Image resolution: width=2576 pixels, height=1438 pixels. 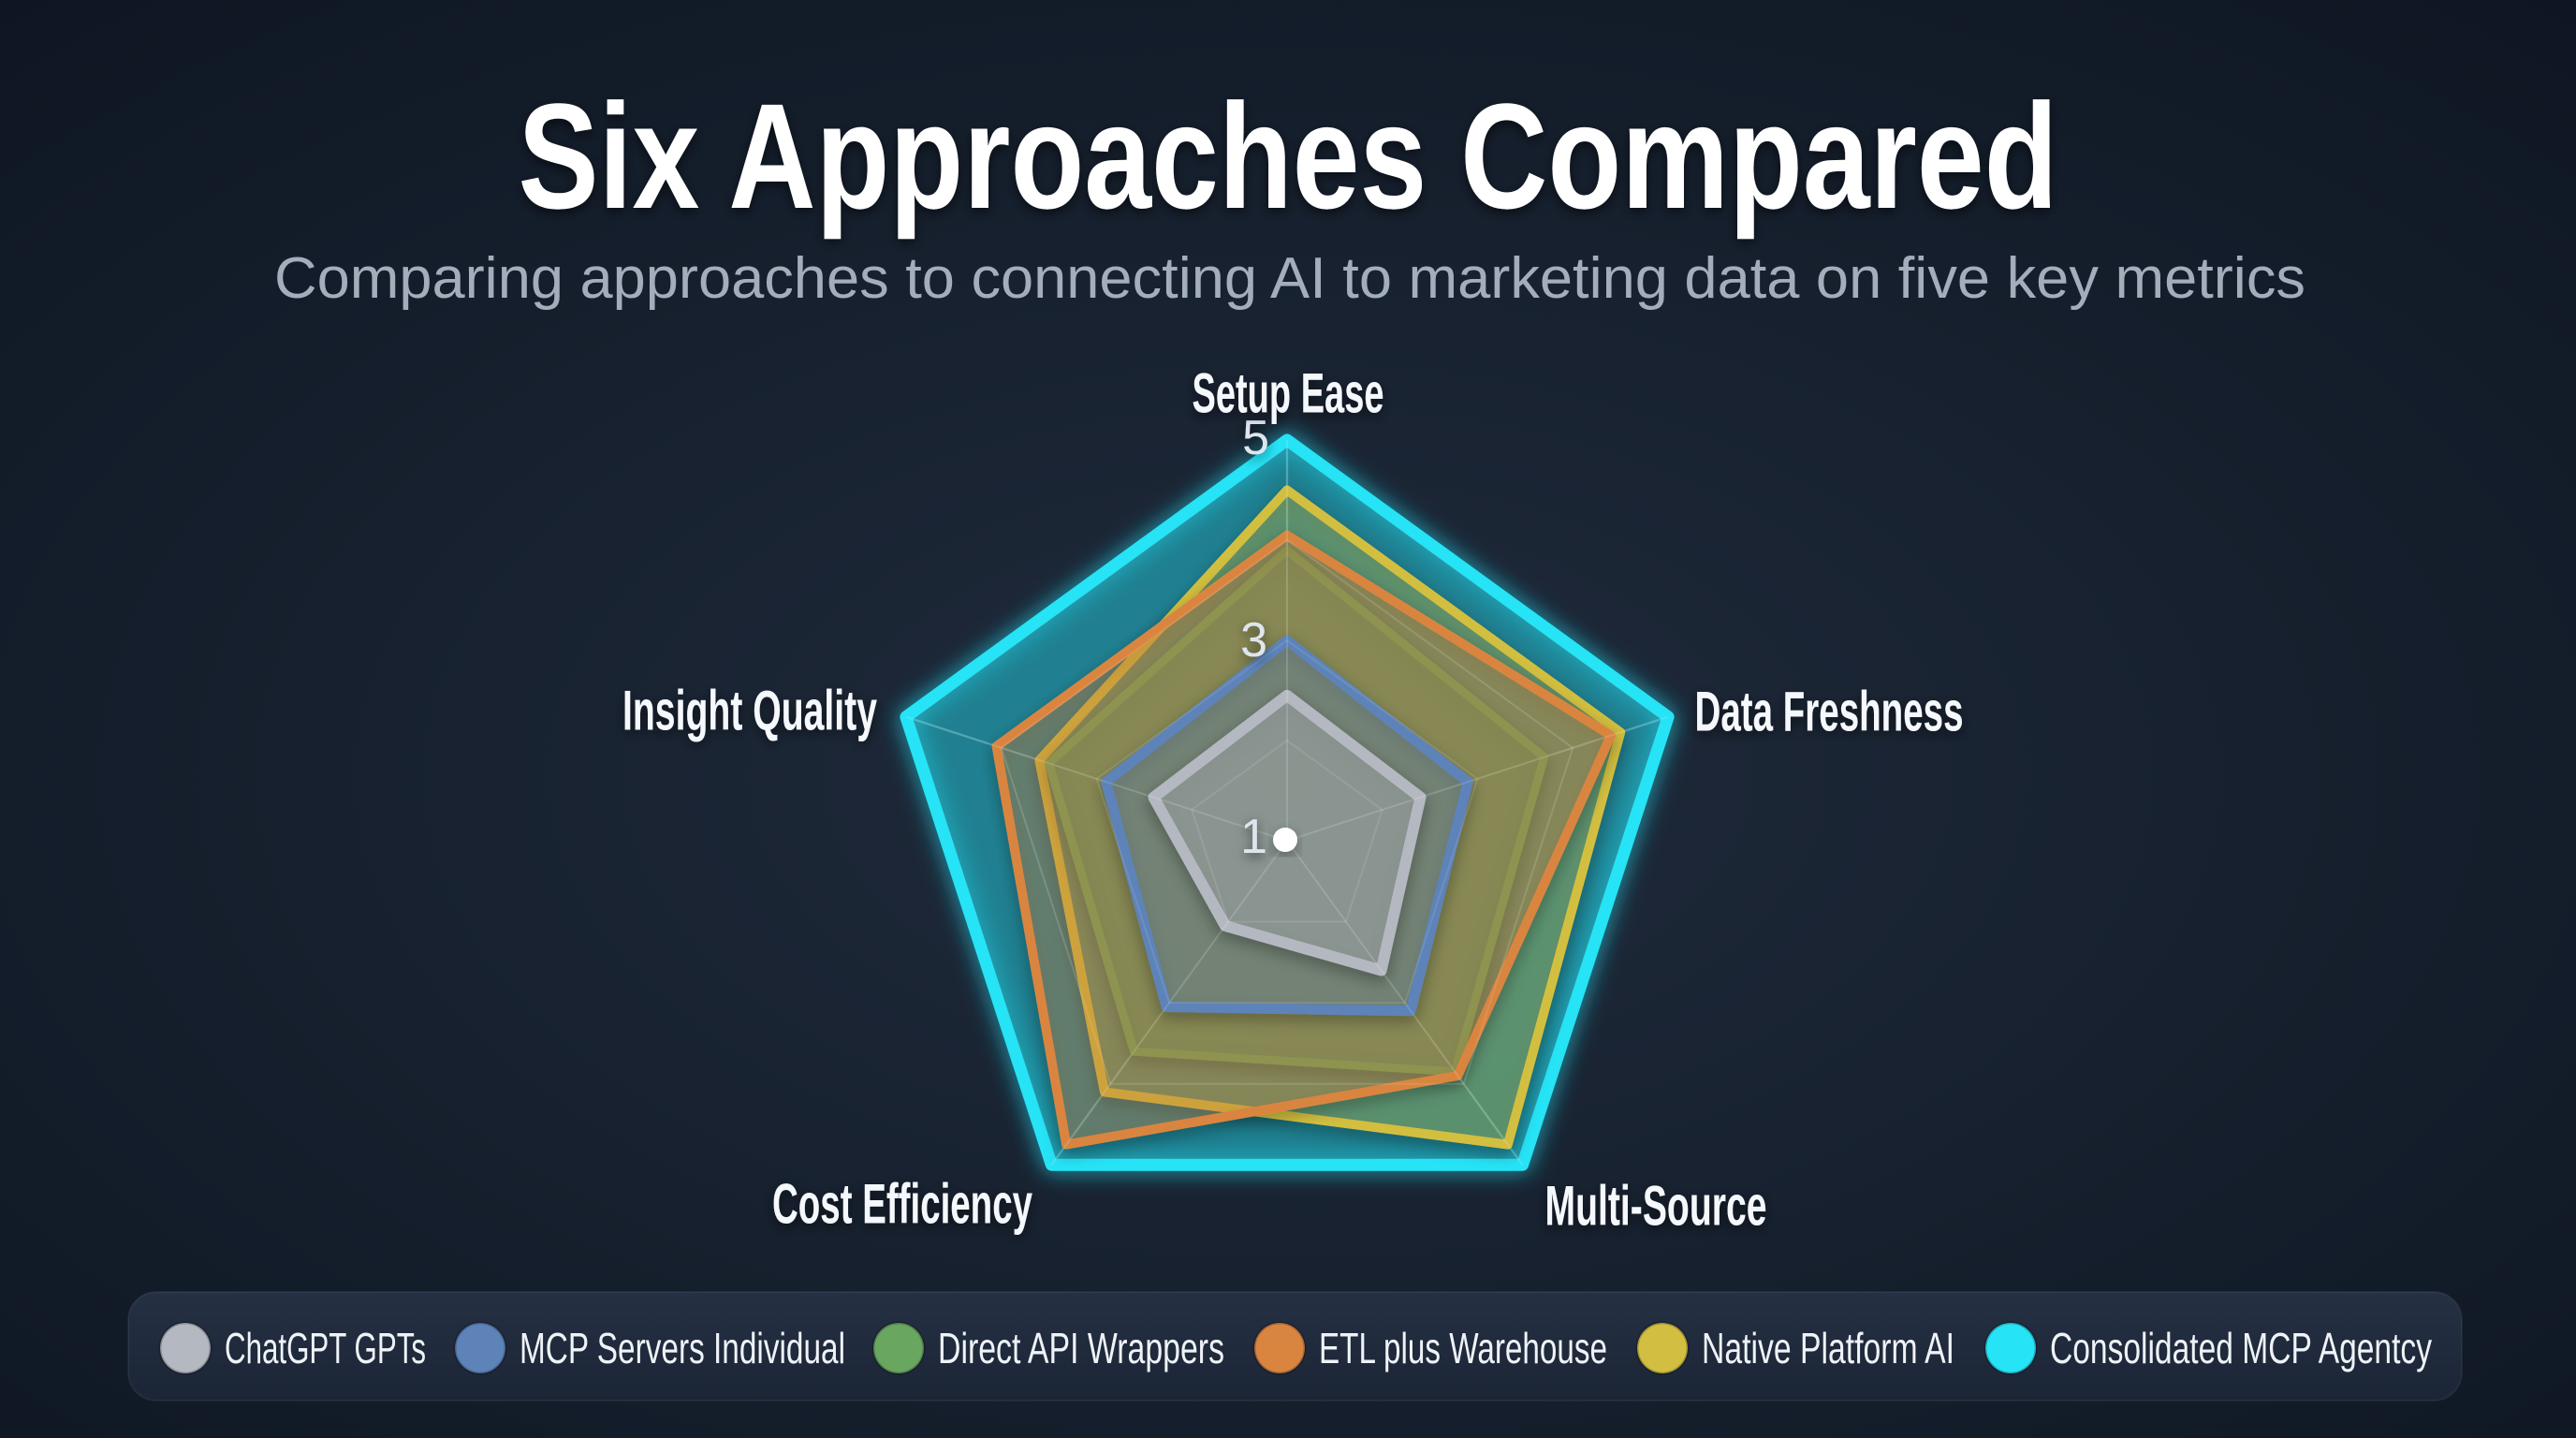 I want to click on tick-label-3: 3, so click(x=1253, y=640).